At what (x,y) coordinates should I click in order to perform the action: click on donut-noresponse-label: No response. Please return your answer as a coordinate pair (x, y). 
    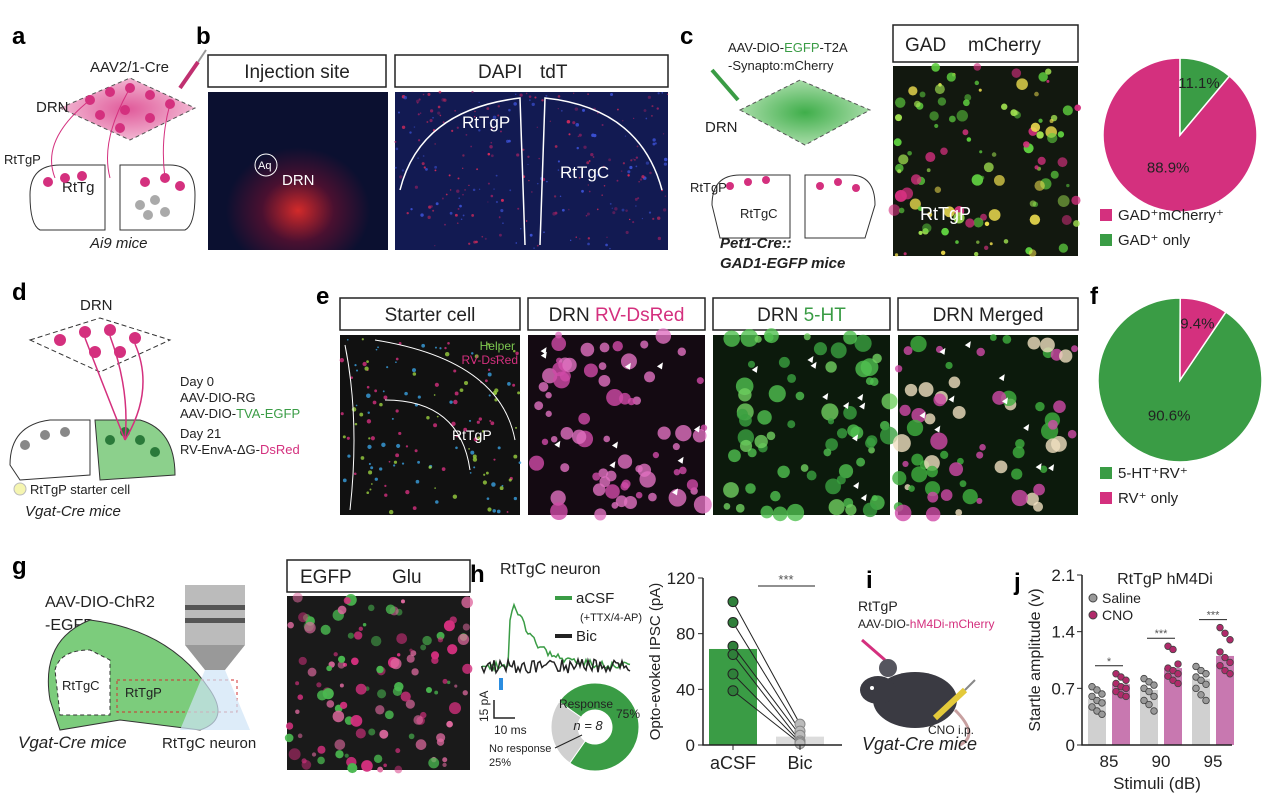
    Looking at the image, I should click on (520, 749).